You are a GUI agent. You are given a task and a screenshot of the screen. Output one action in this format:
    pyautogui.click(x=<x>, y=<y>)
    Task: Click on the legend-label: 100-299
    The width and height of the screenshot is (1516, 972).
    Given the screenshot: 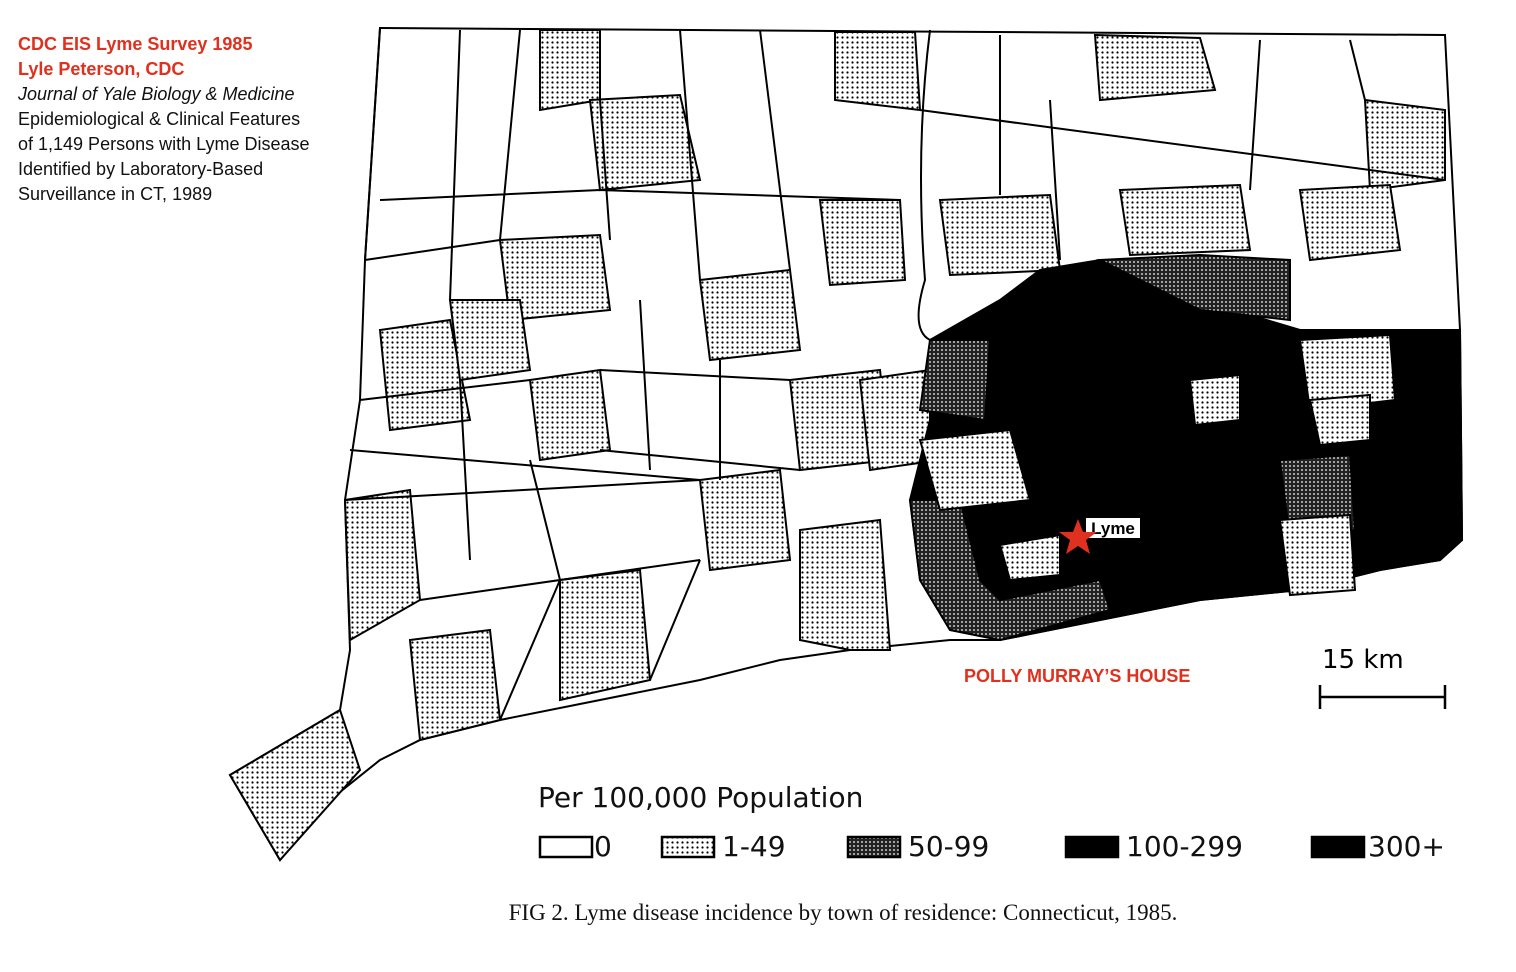 What is the action you would take?
    pyautogui.click(x=1184, y=846)
    